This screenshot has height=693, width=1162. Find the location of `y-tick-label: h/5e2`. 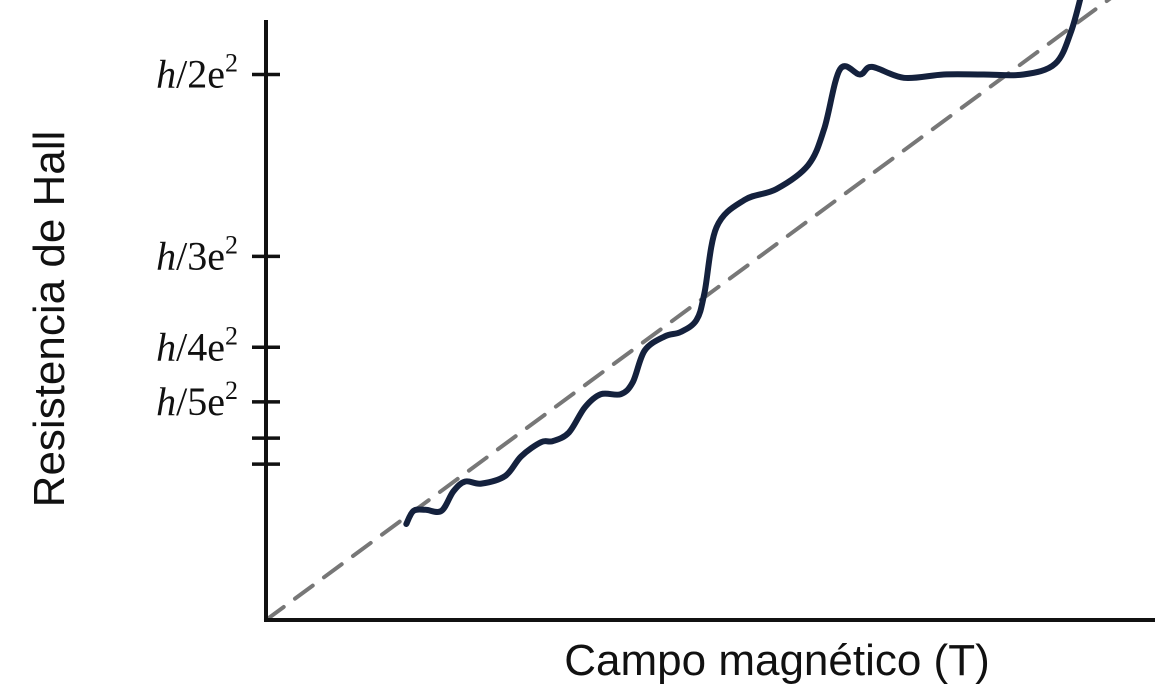

y-tick-label: h/5e2 is located at coordinates (197, 400).